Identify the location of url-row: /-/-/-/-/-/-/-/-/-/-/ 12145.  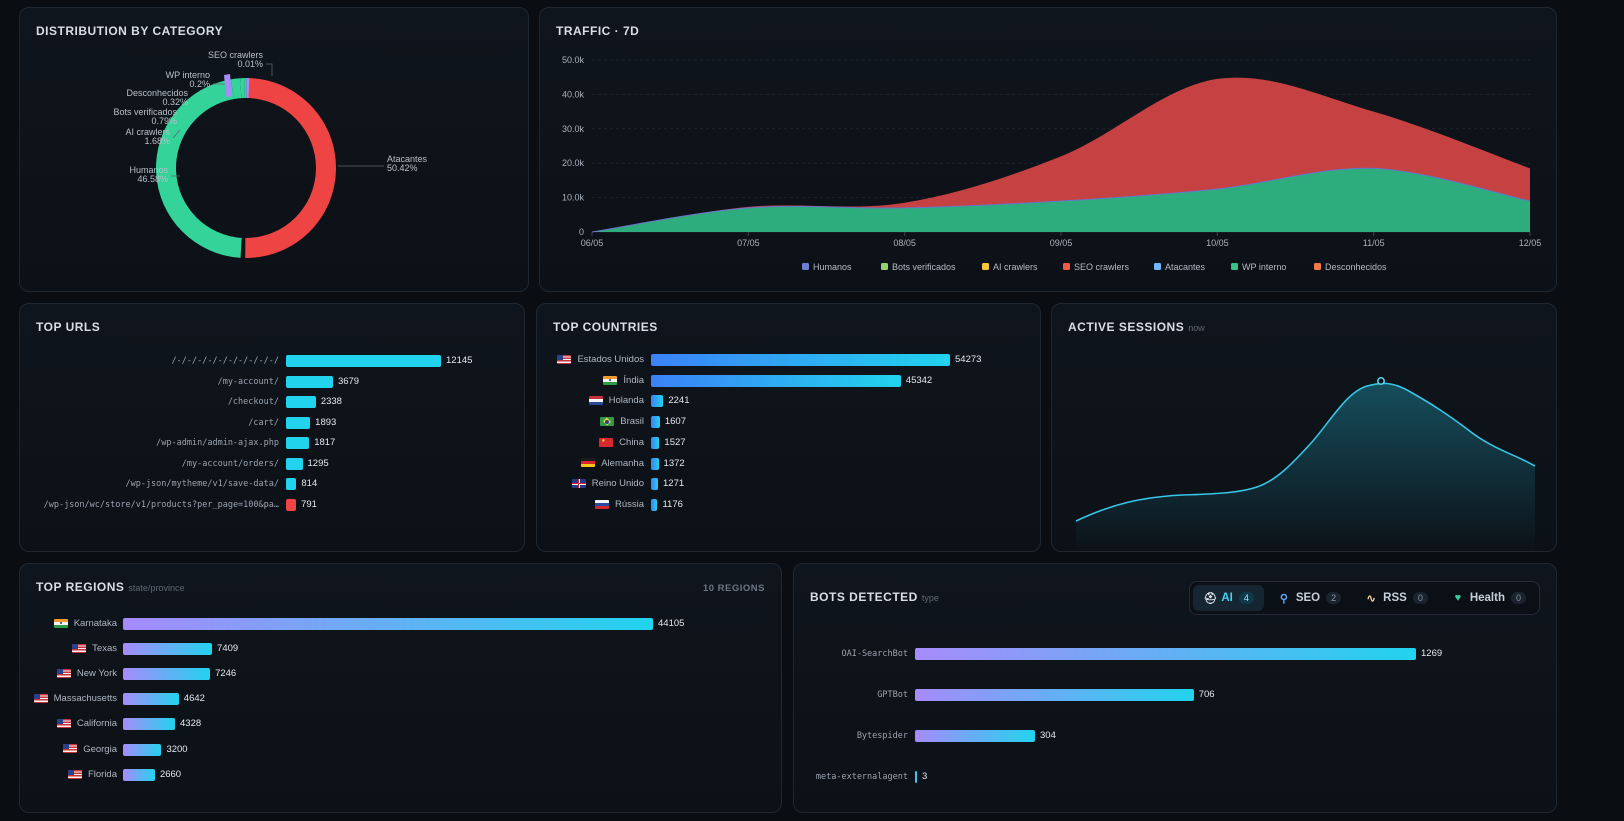
(272, 361).